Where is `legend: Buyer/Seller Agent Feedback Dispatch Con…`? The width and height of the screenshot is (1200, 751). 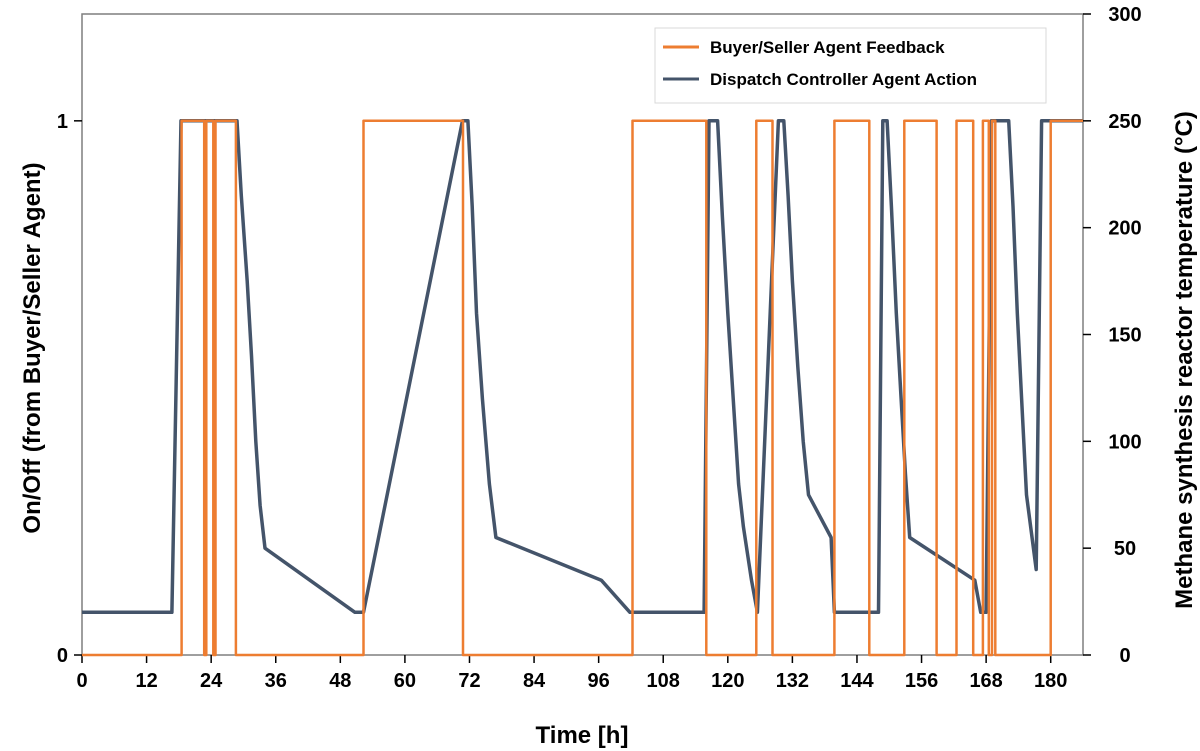 legend: Buyer/Seller Agent Feedback Dispatch Con… is located at coordinates (850, 65).